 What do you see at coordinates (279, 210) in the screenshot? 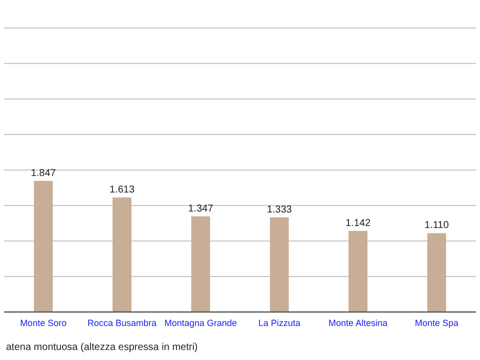
I see `data-label: 1.333` at bounding box center [279, 210].